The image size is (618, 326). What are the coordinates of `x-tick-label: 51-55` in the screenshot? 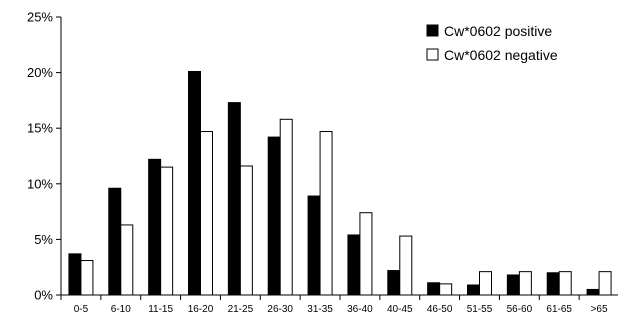 It's located at (480, 309).